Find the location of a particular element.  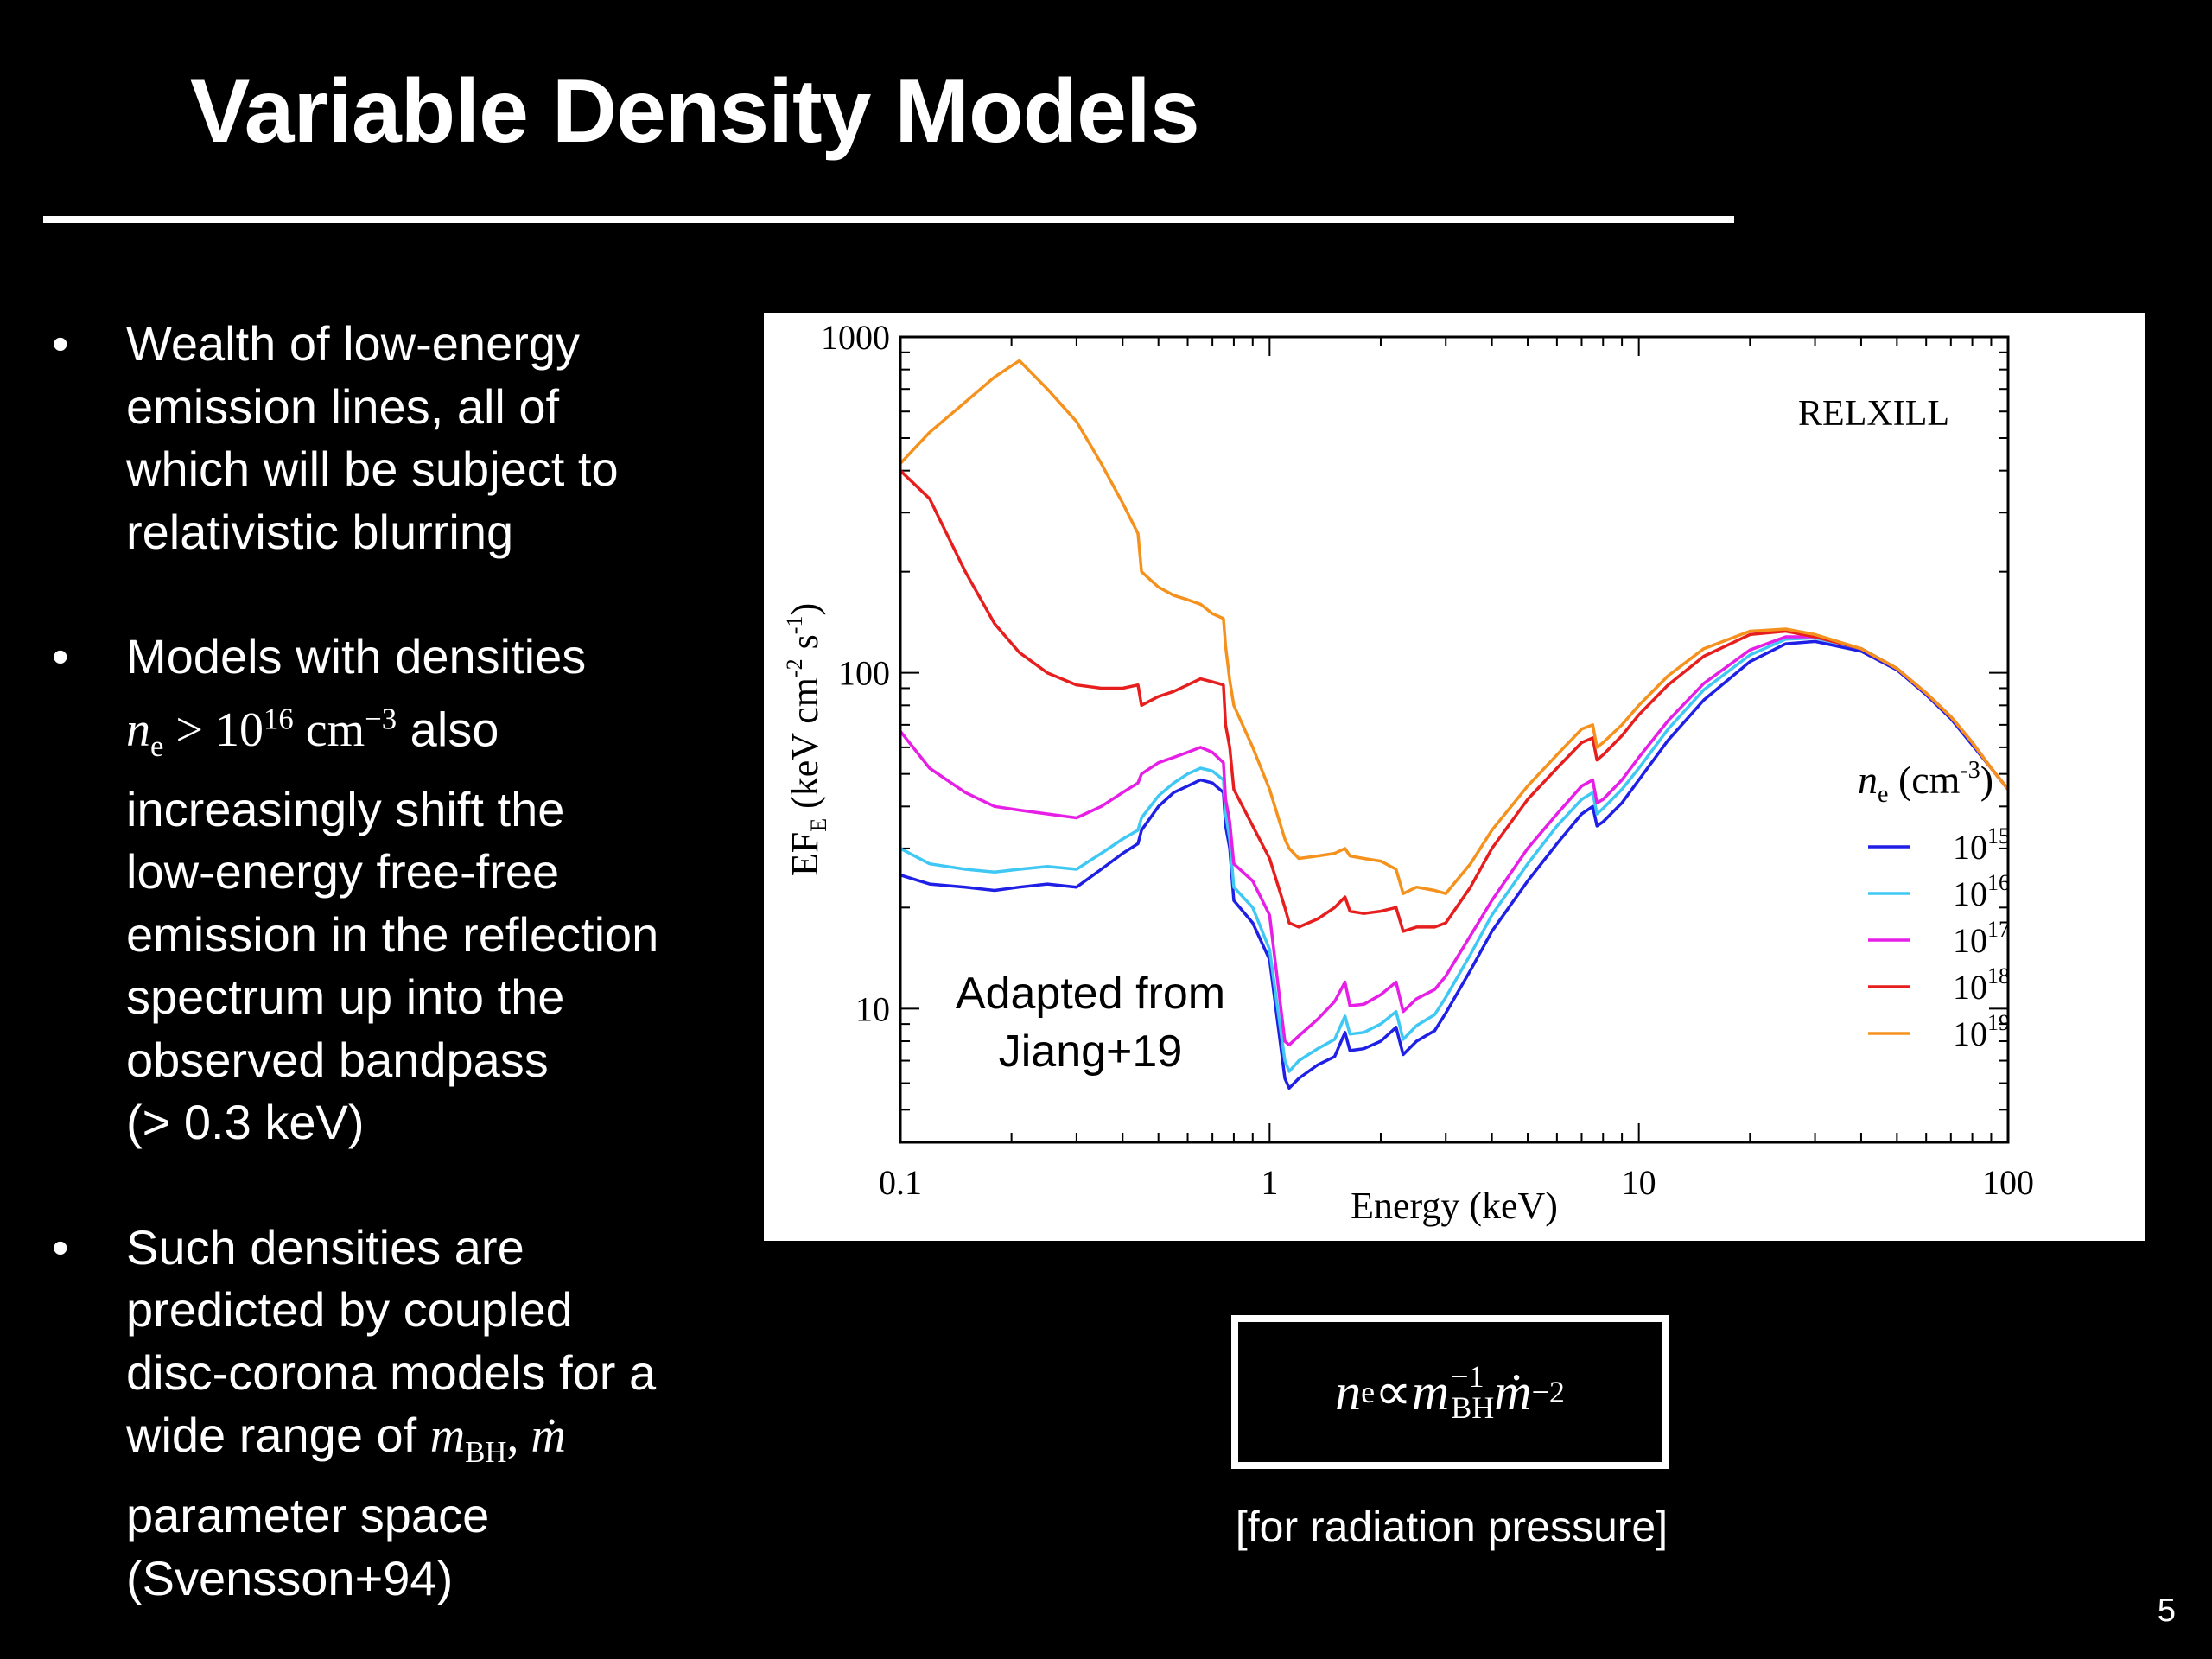

bullet-text-line: (> 0.3 keV) is located at coordinates (245, 1122).